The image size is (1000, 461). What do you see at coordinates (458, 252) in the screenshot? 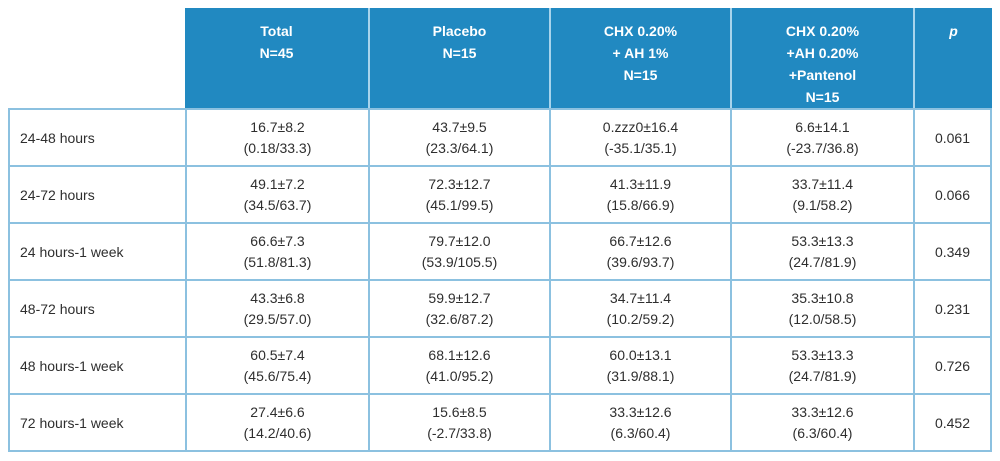
I see `value-cell: 79.7±12.0 (53.9/105.5)` at bounding box center [458, 252].